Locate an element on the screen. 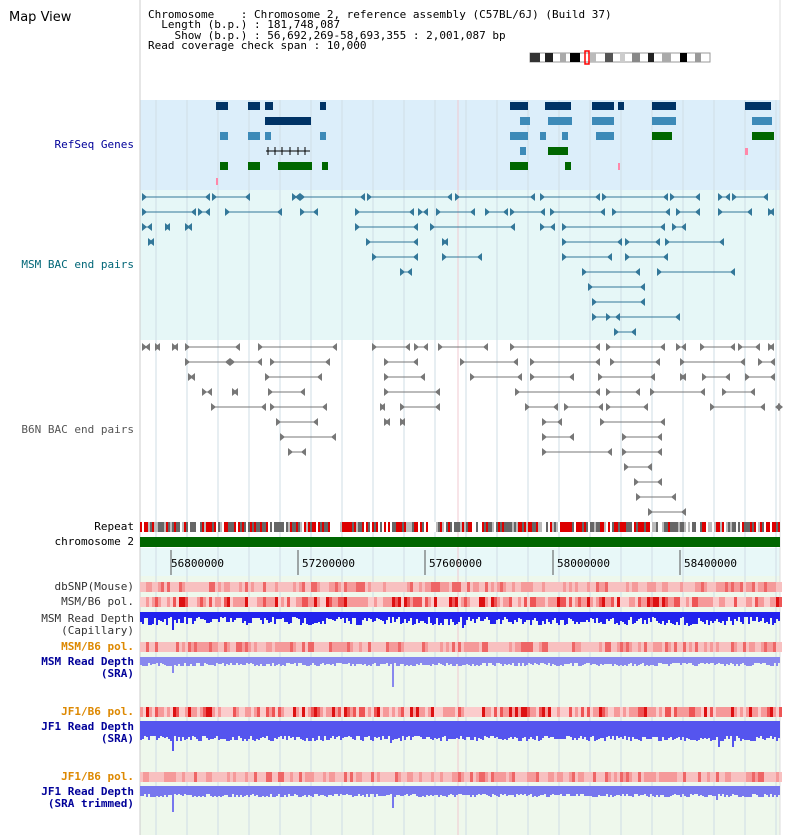  track-label-refseq: RefSeq Genes is located at coordinates (94, 144).